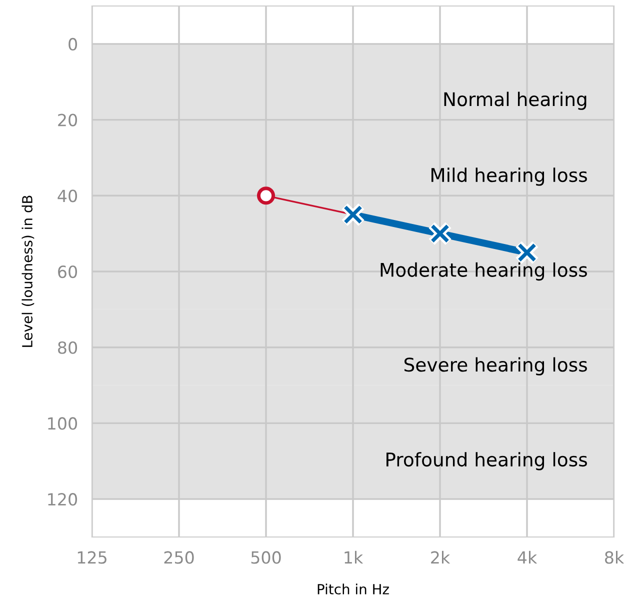  I want to click on y-tick-label: 60, so click(68, 271).